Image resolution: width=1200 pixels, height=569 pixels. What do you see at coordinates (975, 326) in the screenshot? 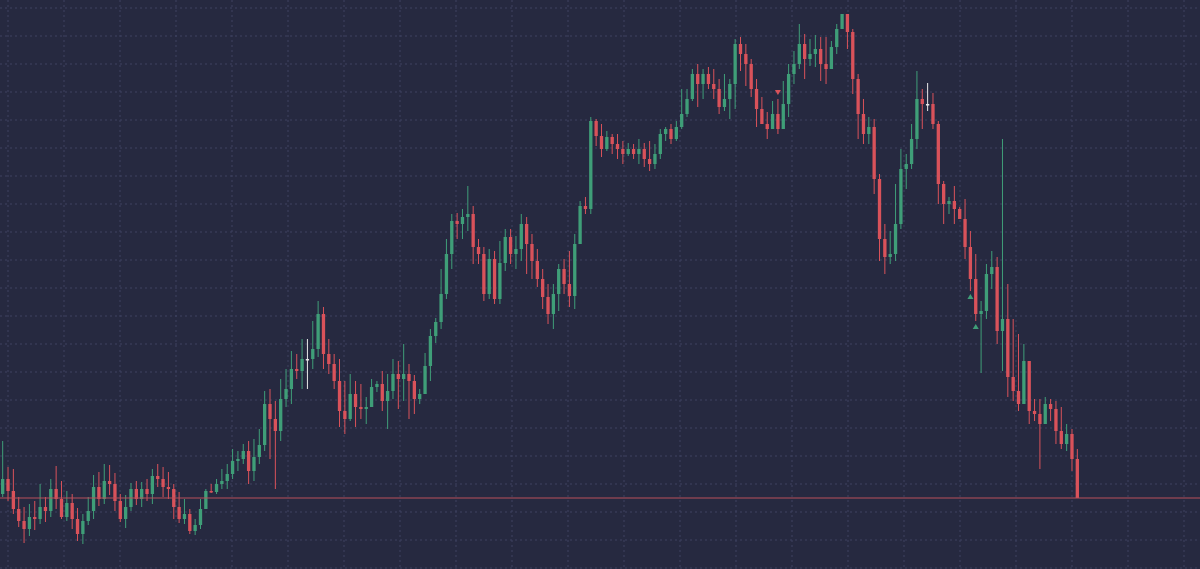
I see `buy-signal-arrow` at bounding box center [975, 326].